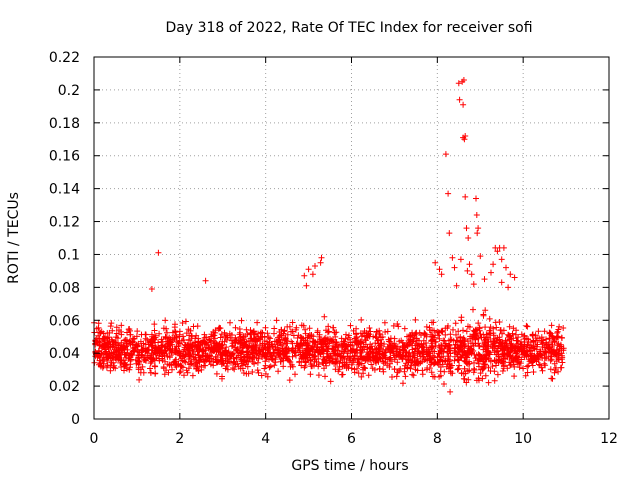  What do you see at coordinates (349, 466) in the screenshot?
I see `x-axis-label: GPS time / hours` at bounding box center [349, 466].